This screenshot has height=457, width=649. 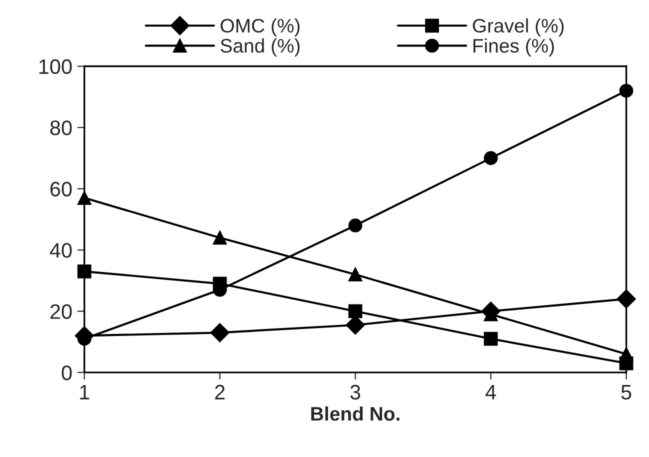 I want to click on y-tick-label: 80, so click(x=61, y=128).